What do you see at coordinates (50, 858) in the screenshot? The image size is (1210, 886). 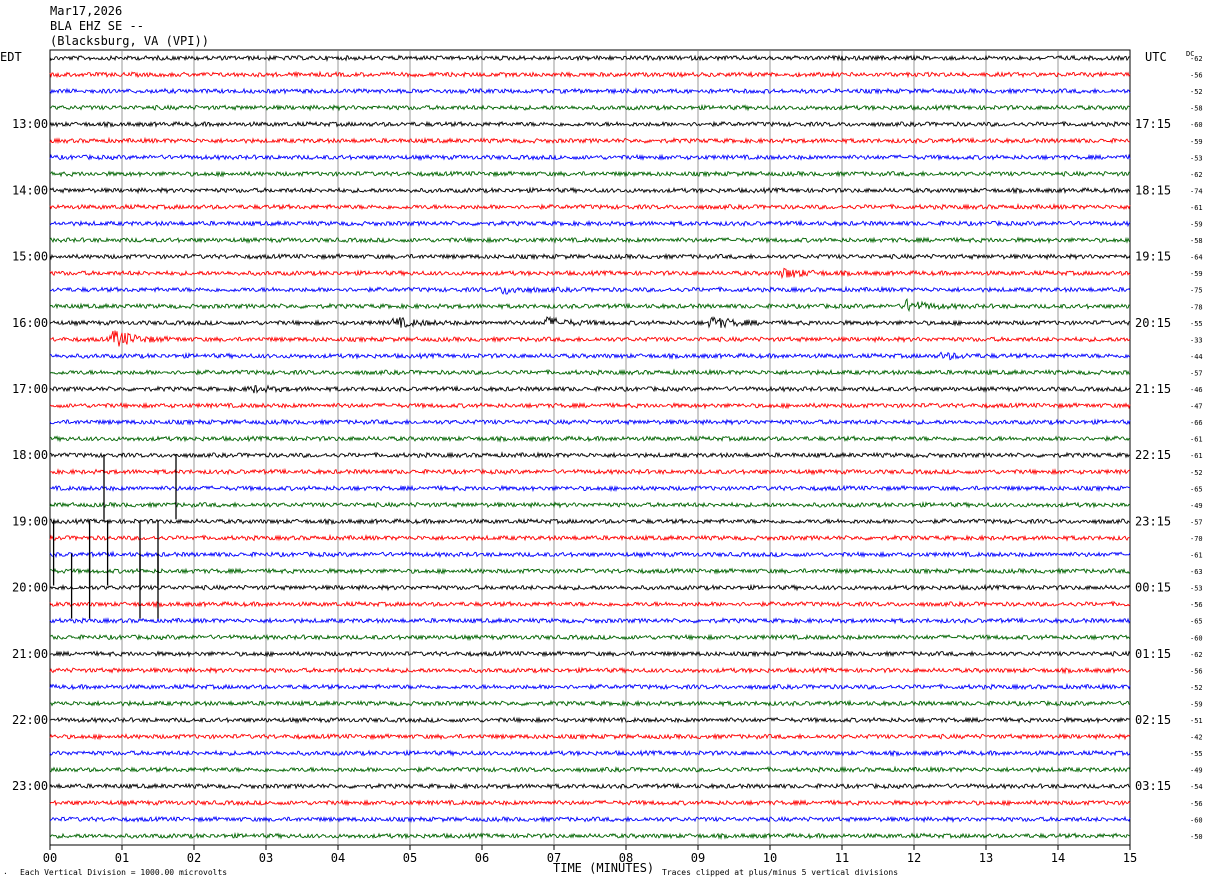 I see `x-tick-label: 00` at bounding box center [50, 858].